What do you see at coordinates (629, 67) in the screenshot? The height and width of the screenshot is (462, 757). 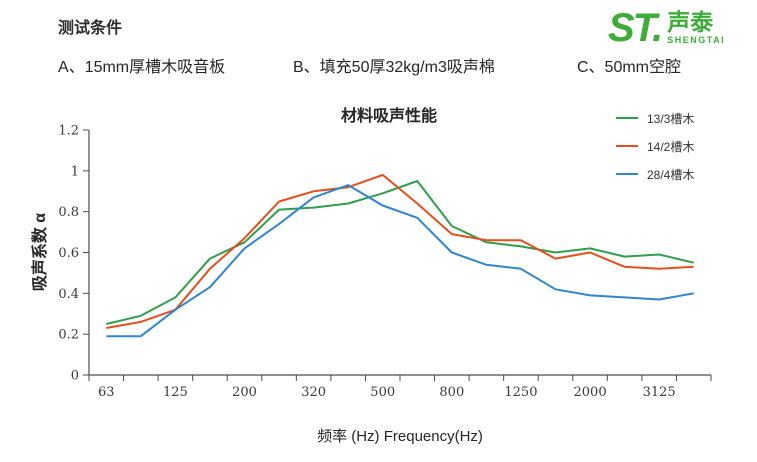 I see `condition-c: C、50mm空腔` at bounding box center [629, 67].